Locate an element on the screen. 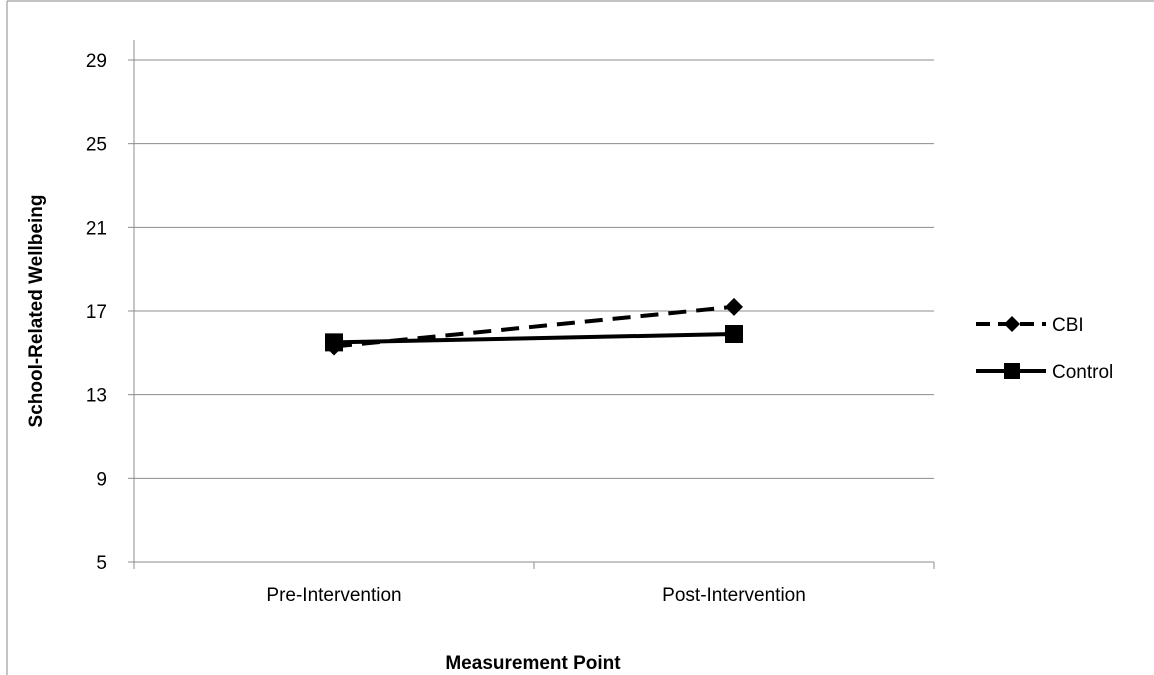  series is located at coordinates (534, 326).